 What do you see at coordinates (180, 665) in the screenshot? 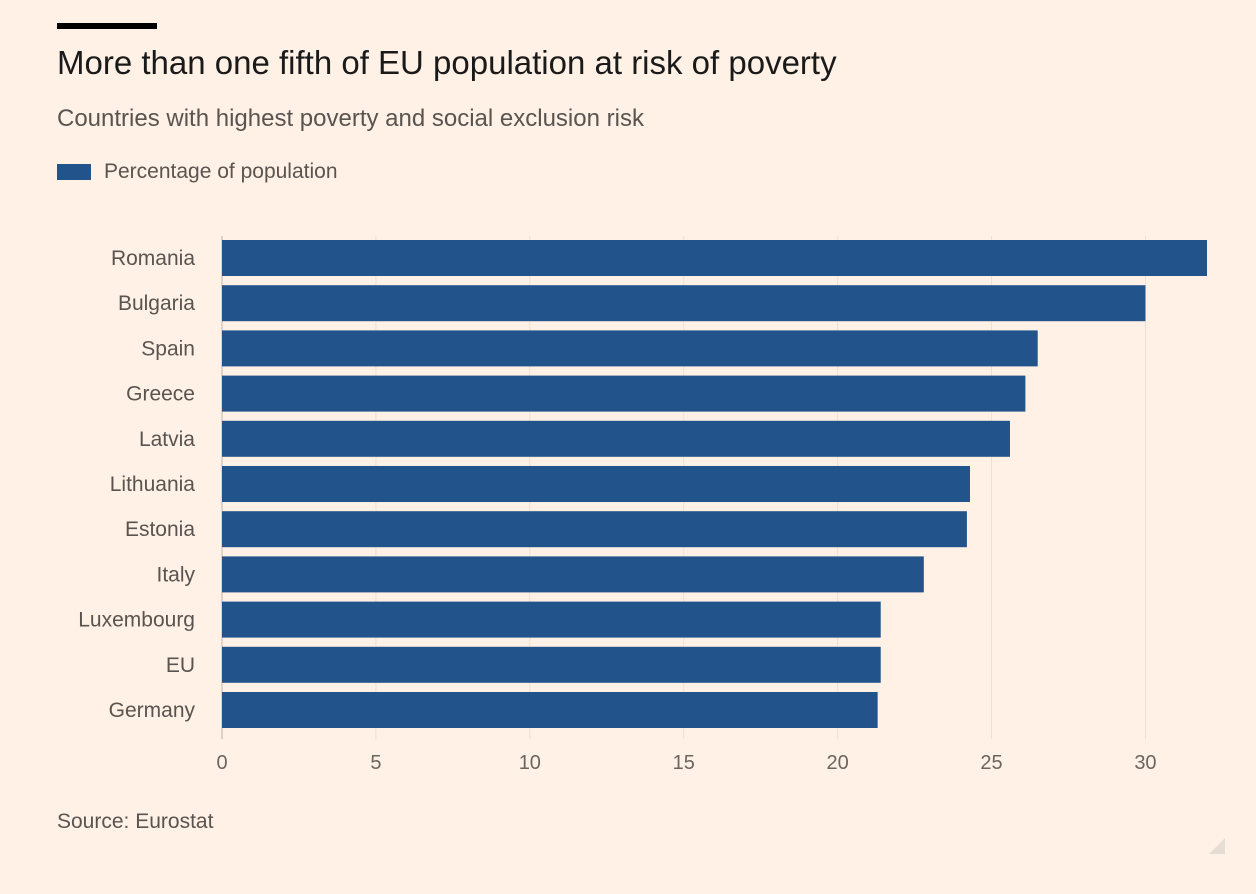
I see `category-label: EU` at bounding box center [180, 665].